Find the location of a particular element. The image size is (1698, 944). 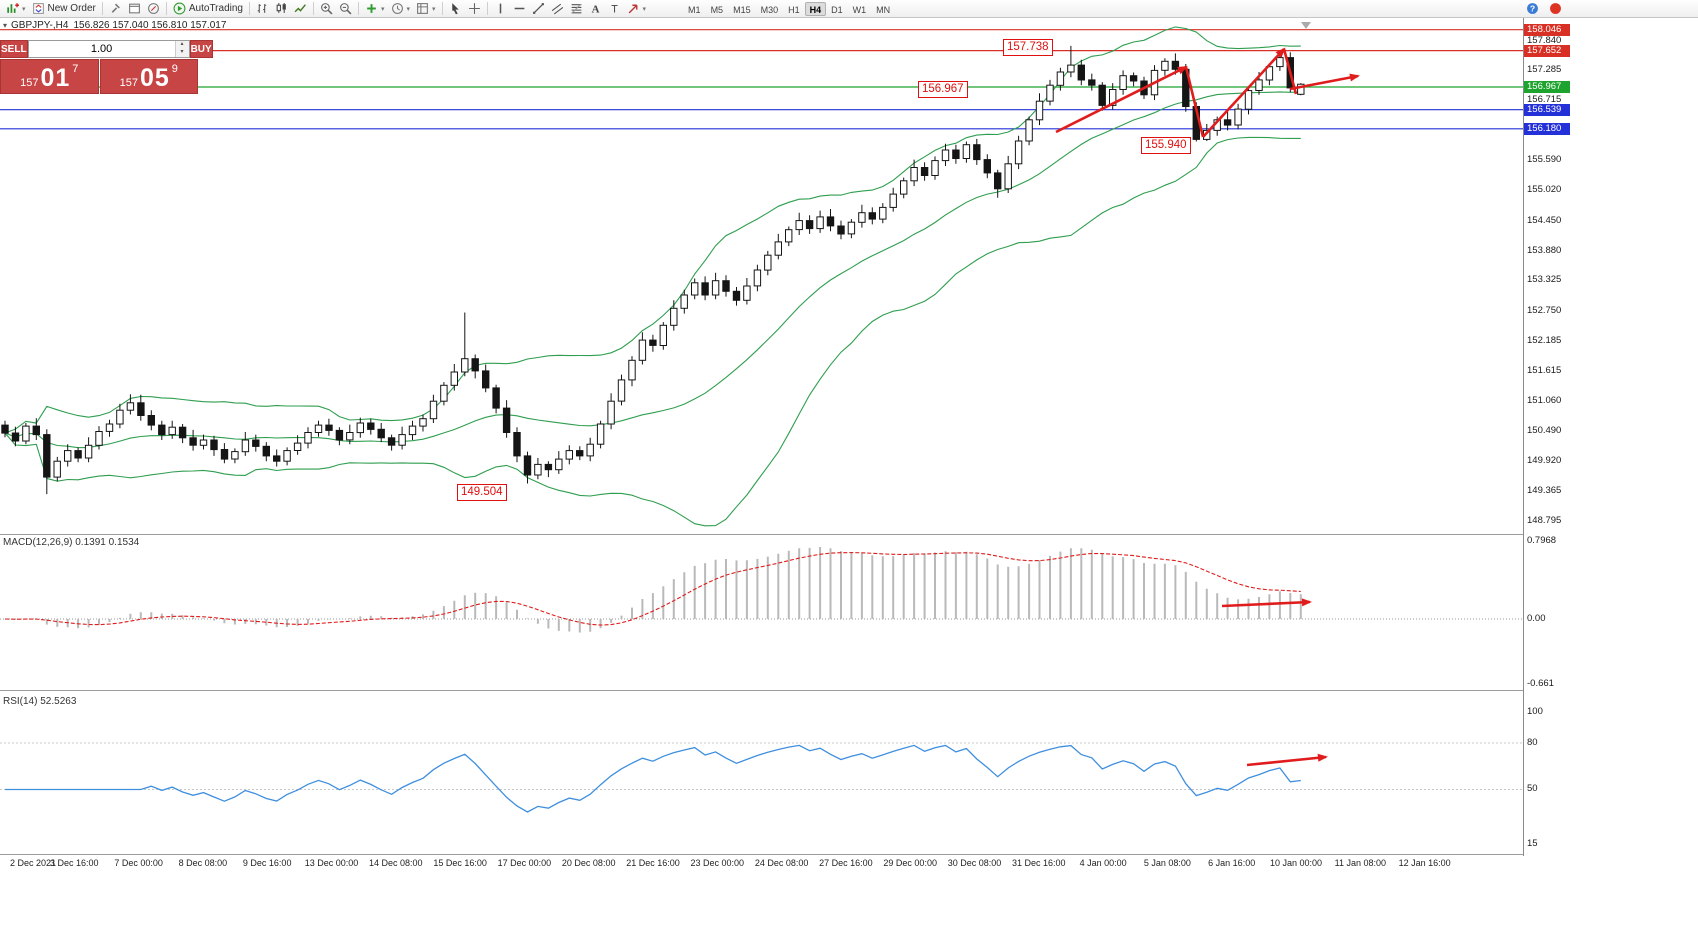

timeframe-w1-button: W1 is located at coordinates (860, 9).